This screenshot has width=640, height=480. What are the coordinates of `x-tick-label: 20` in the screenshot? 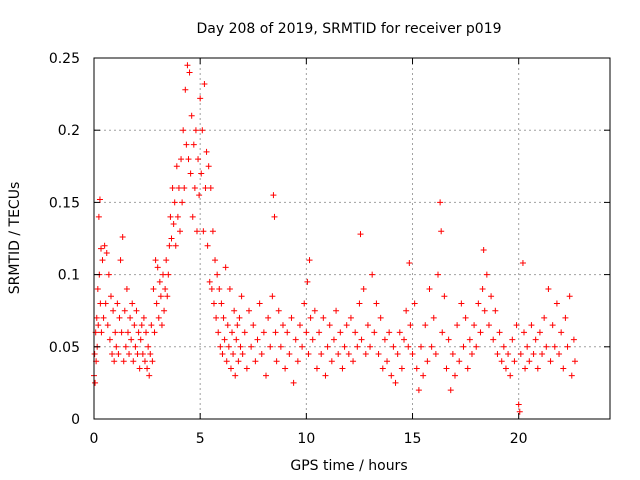 It's located at (519, 439).